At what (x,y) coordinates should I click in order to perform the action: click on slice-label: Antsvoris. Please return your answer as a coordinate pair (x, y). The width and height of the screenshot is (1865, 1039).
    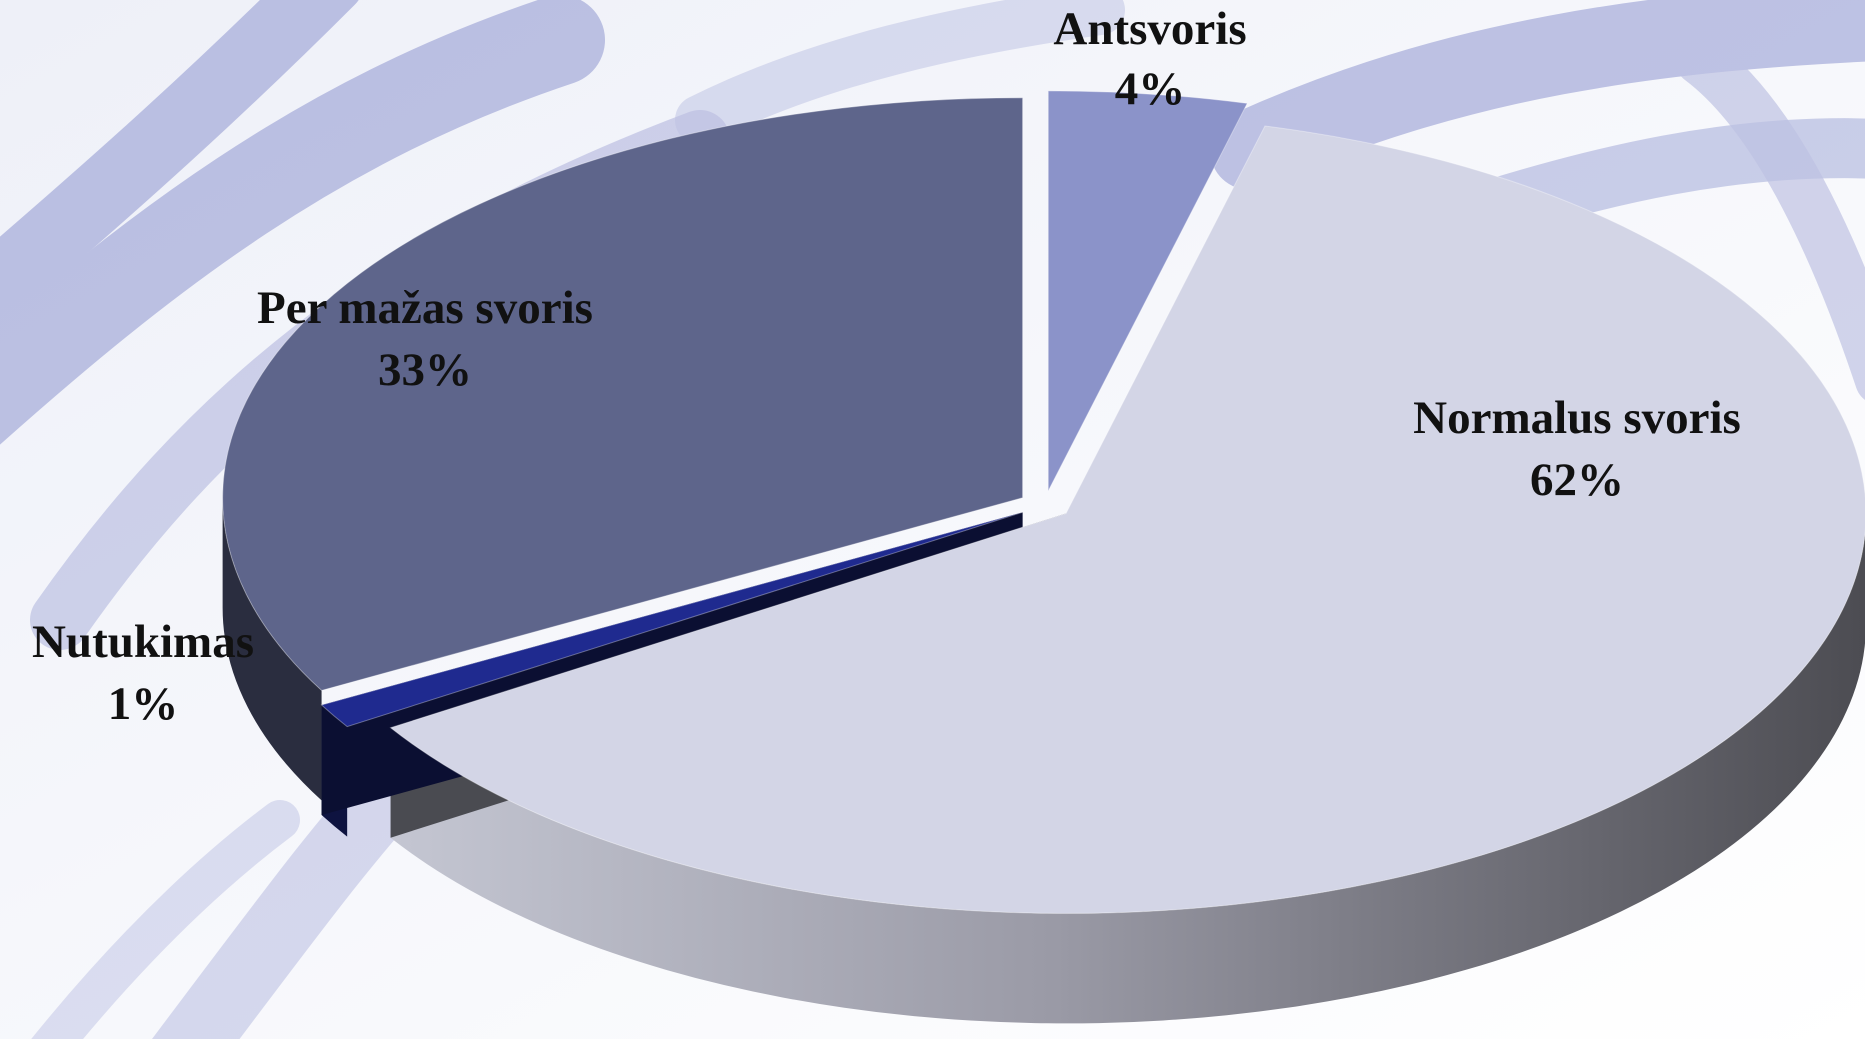
    Looking at the image, I should click on (1149, 29).